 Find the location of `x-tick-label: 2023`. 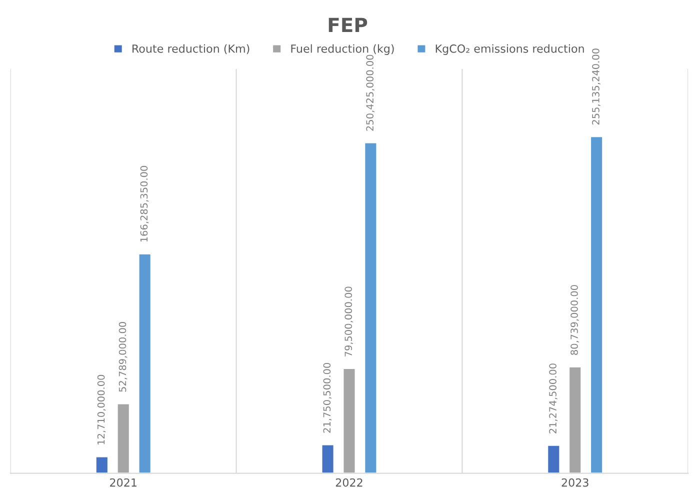

x-tick-label: 2023 is located at coordinates (575, 482).